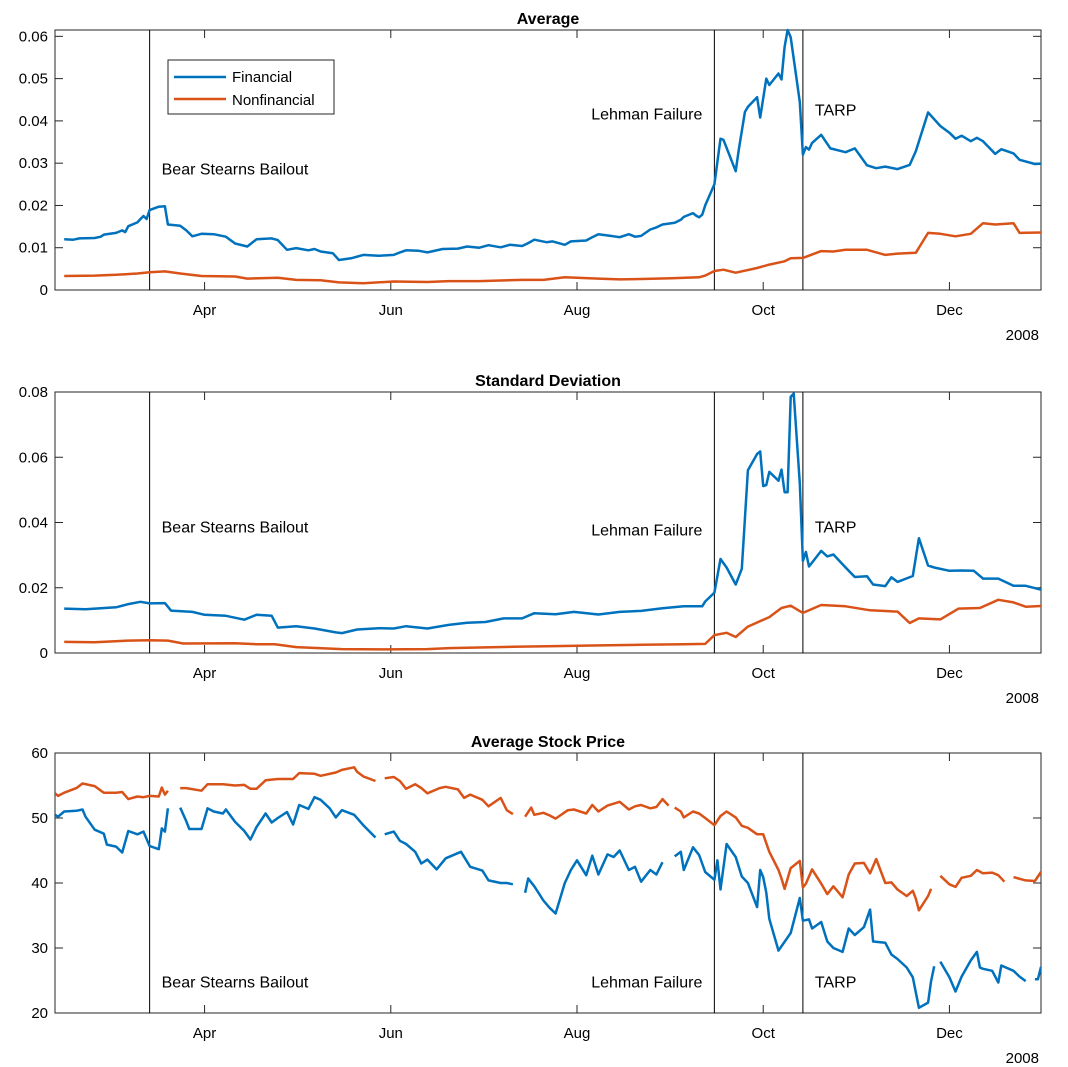 This screenshot has height=1067, width=1068. Describe the element at coordinates (39, 883) in the screenshot. I see `average-stock-price-ytick-label: 40` at that location.